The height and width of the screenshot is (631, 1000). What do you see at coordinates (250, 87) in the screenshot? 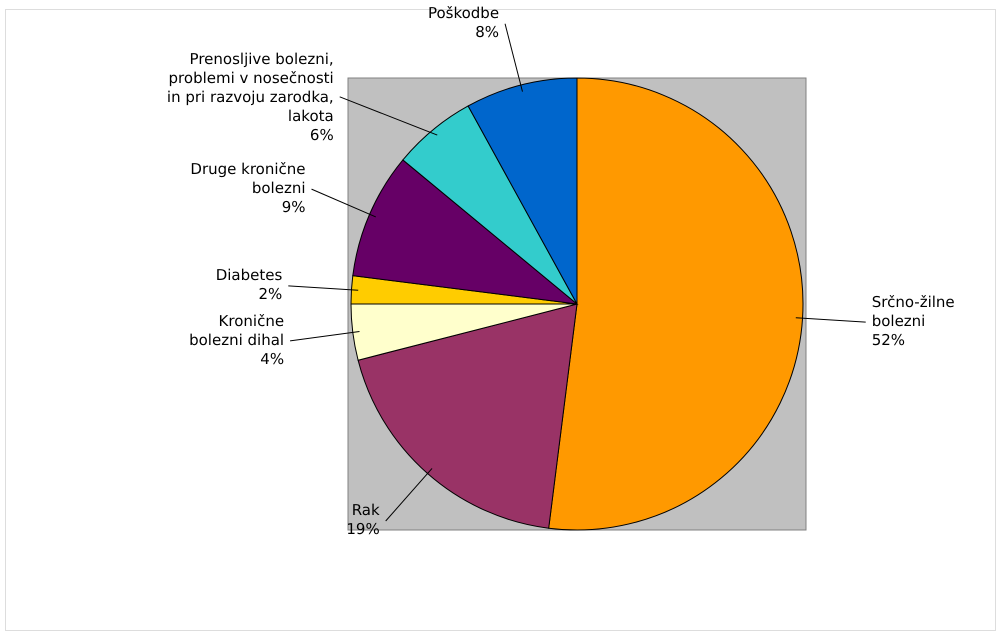
I see `slice-label: Prenosljive bolezni, problemi v nosečnosti in pri razvoju zarodka, lakota` at bounding box center [250, 87].